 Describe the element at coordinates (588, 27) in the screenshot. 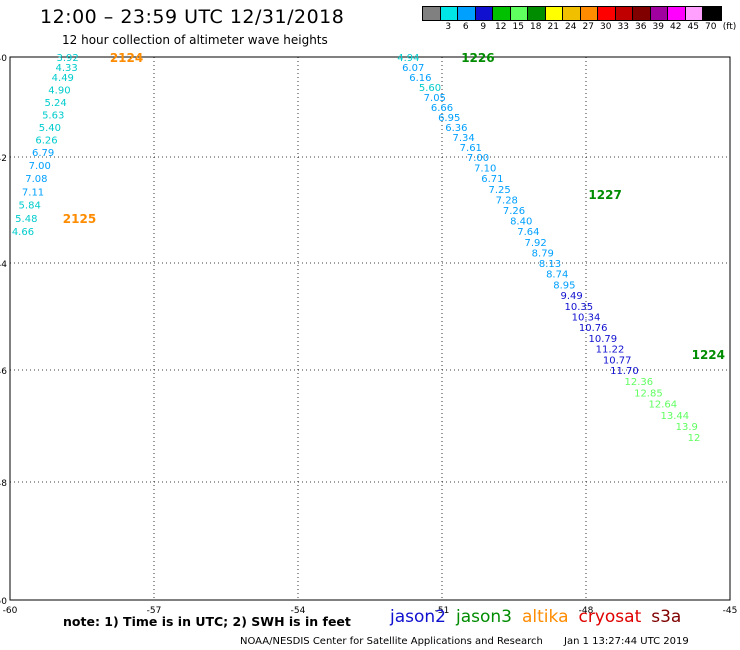

I see `legend-label: 27` at that location.